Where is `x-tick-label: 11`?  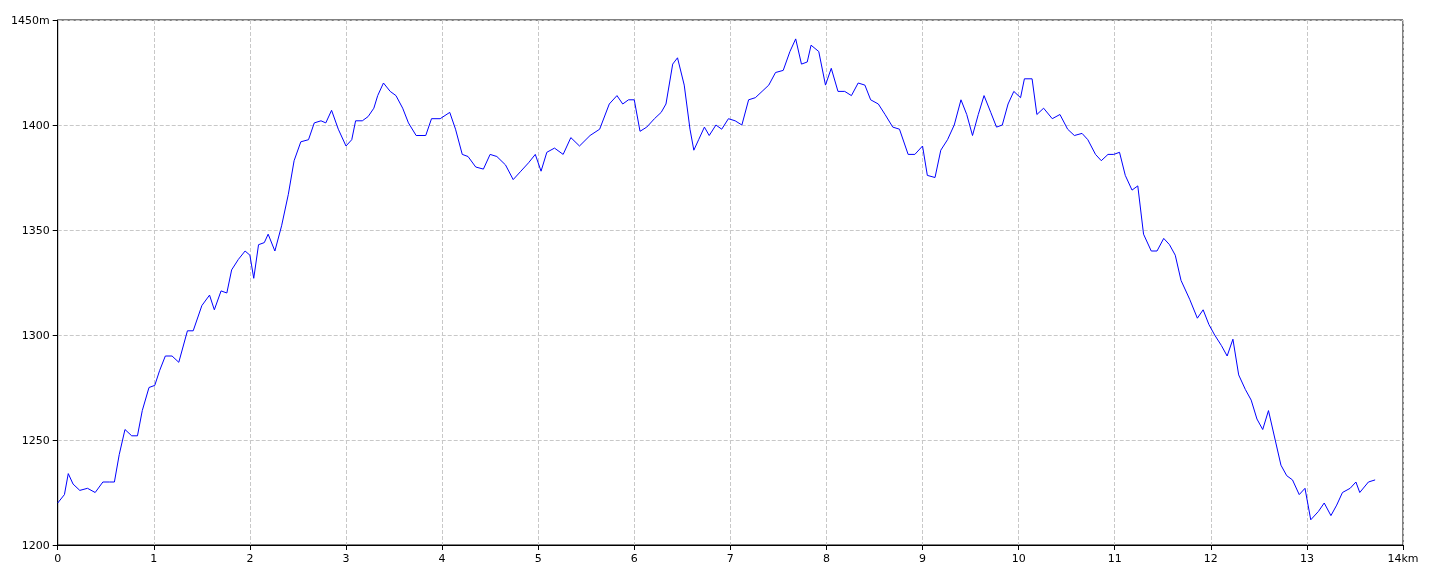
x-tick-label: 11 is located at coordinates (1114, 558).